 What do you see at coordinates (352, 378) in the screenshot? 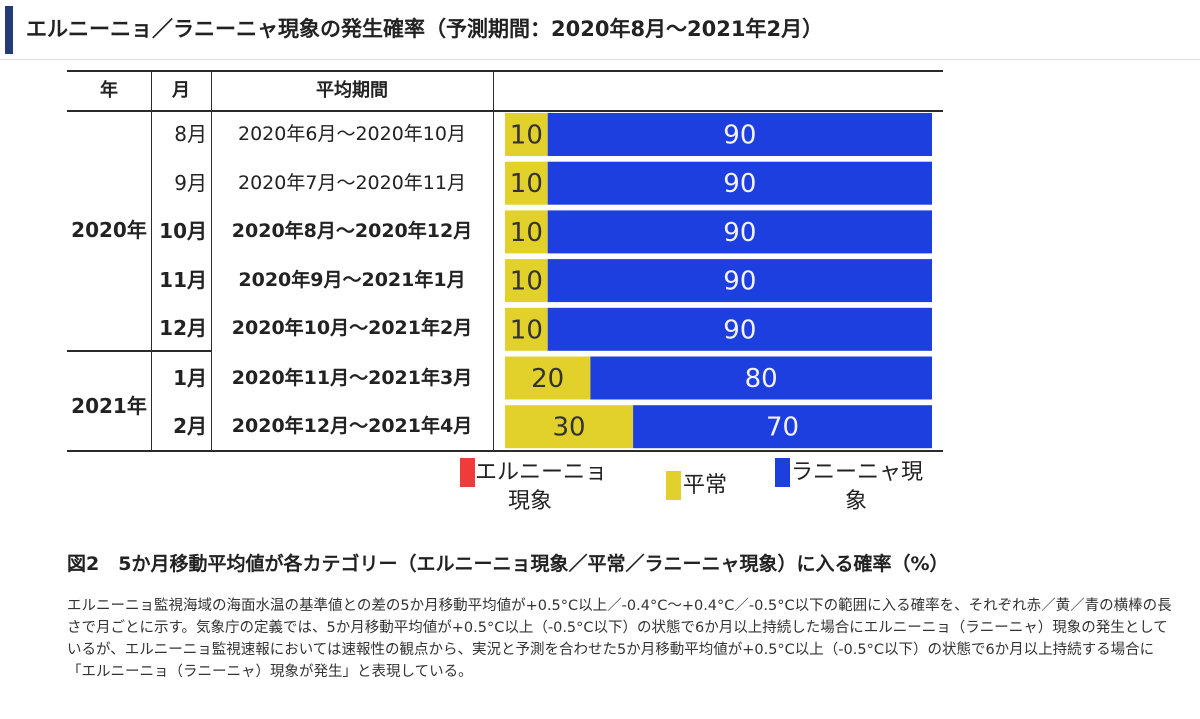
I see `period-cell: 2020年11月〜2021年3月` at bounding box center [352, 378].